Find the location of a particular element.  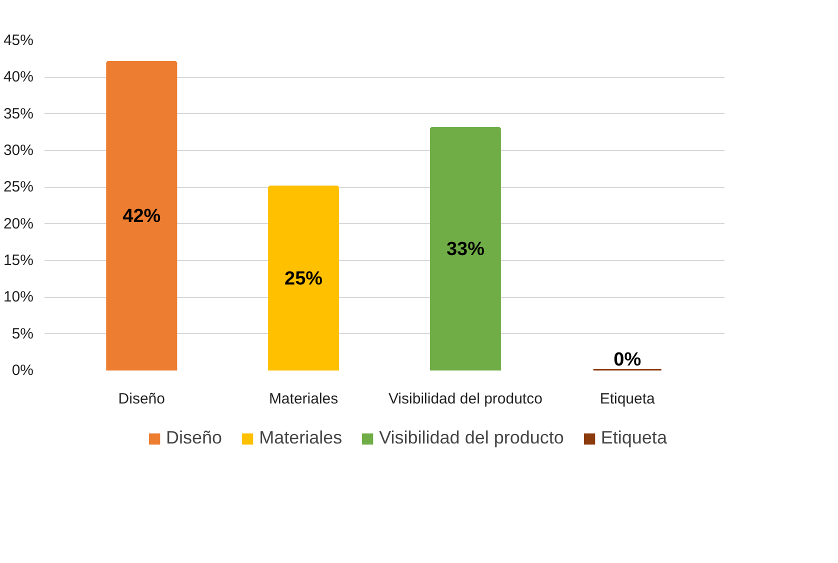

y-tick-label: 40% is located at coordinates (18, 77).